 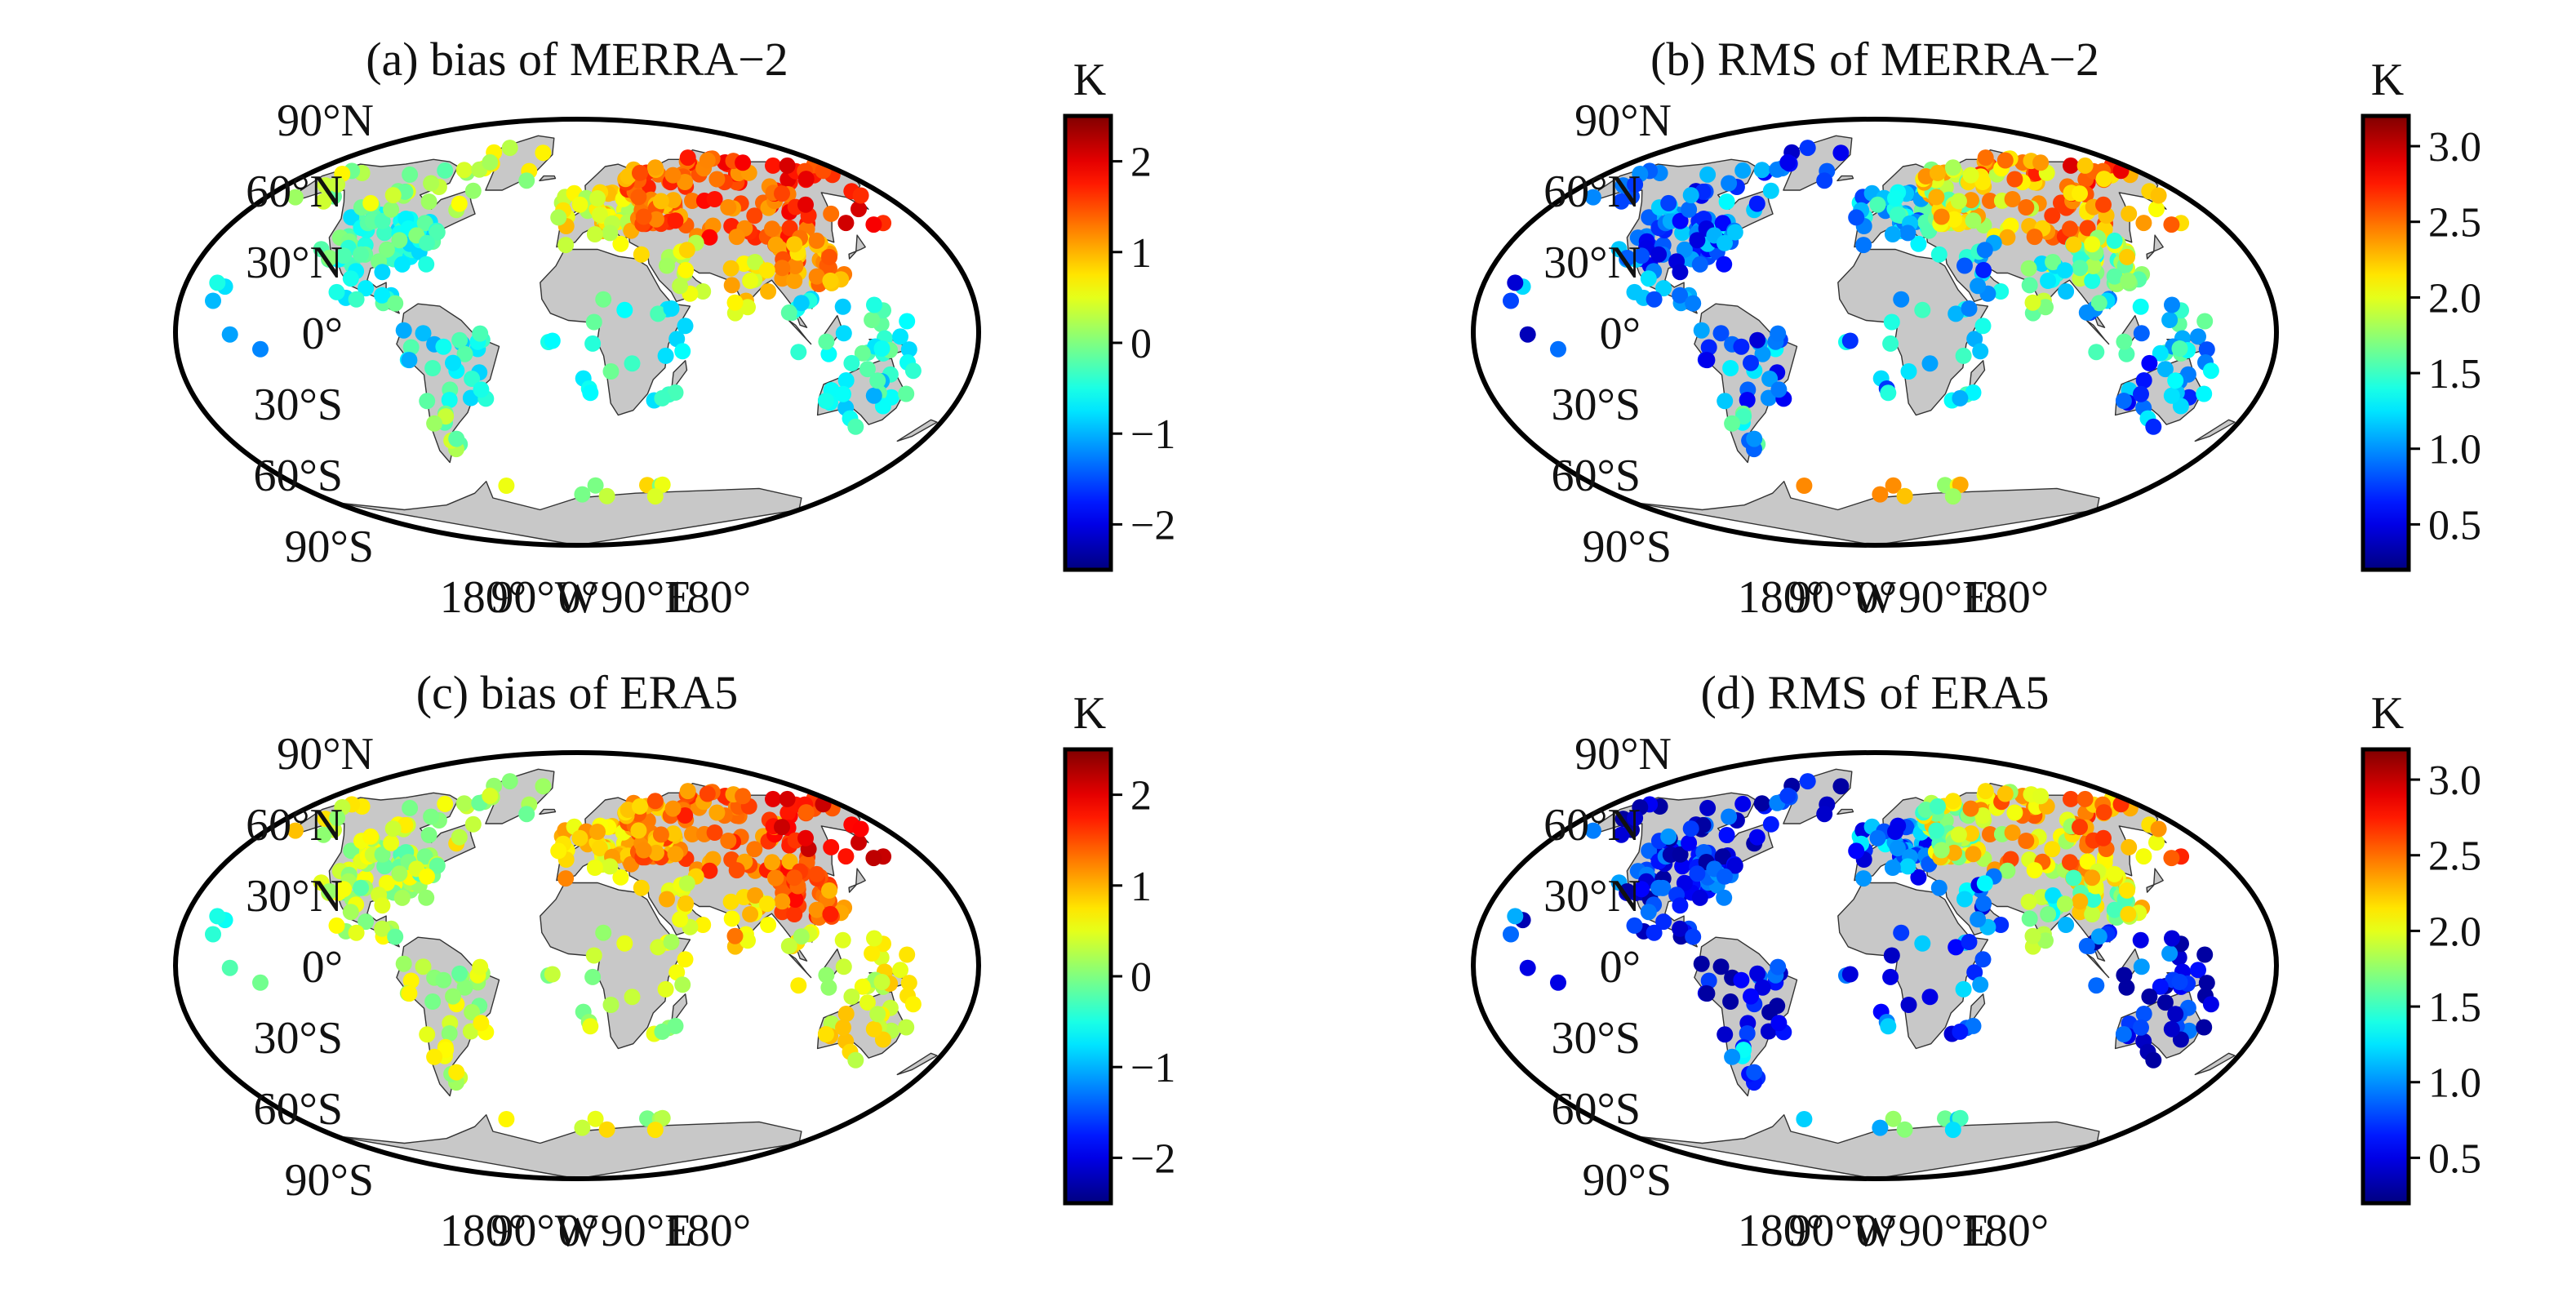 What do you see at coordinates (2454, 1158) in the screenshot?
I see `colorbar-tick-label: 0.5` at bounding box center [2454, 1158].